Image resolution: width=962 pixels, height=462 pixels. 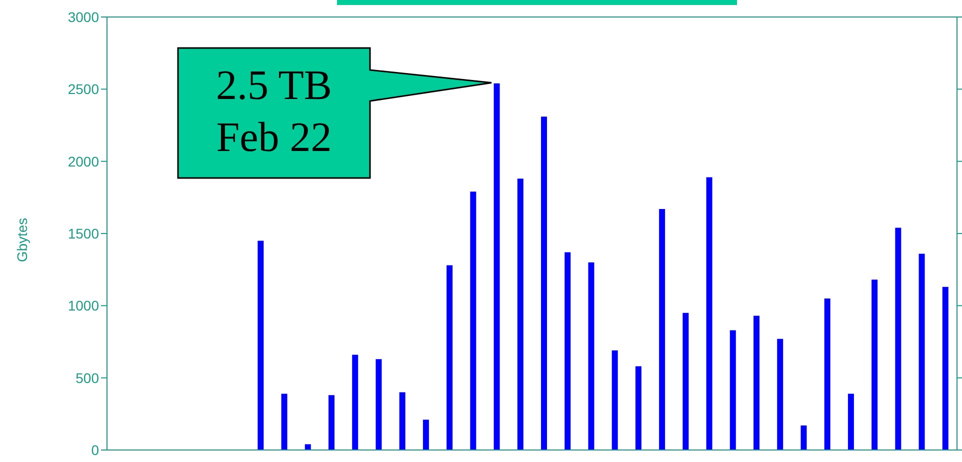 I want to click on annotation: 2.5 TB Feb 22, so click(x=274, y=112).